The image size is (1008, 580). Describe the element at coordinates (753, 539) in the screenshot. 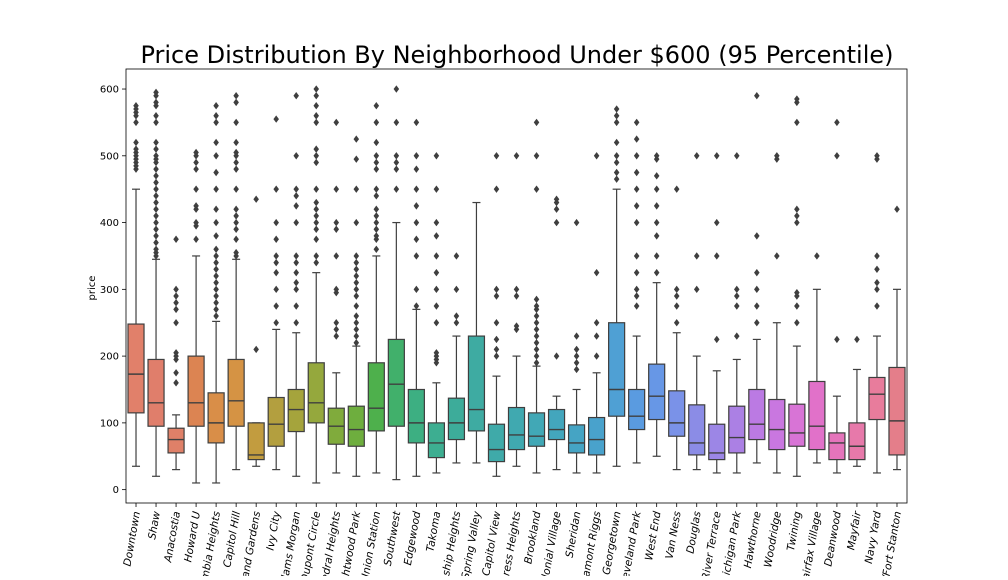

I see `x-tick-label: Hawthorne` at that location.